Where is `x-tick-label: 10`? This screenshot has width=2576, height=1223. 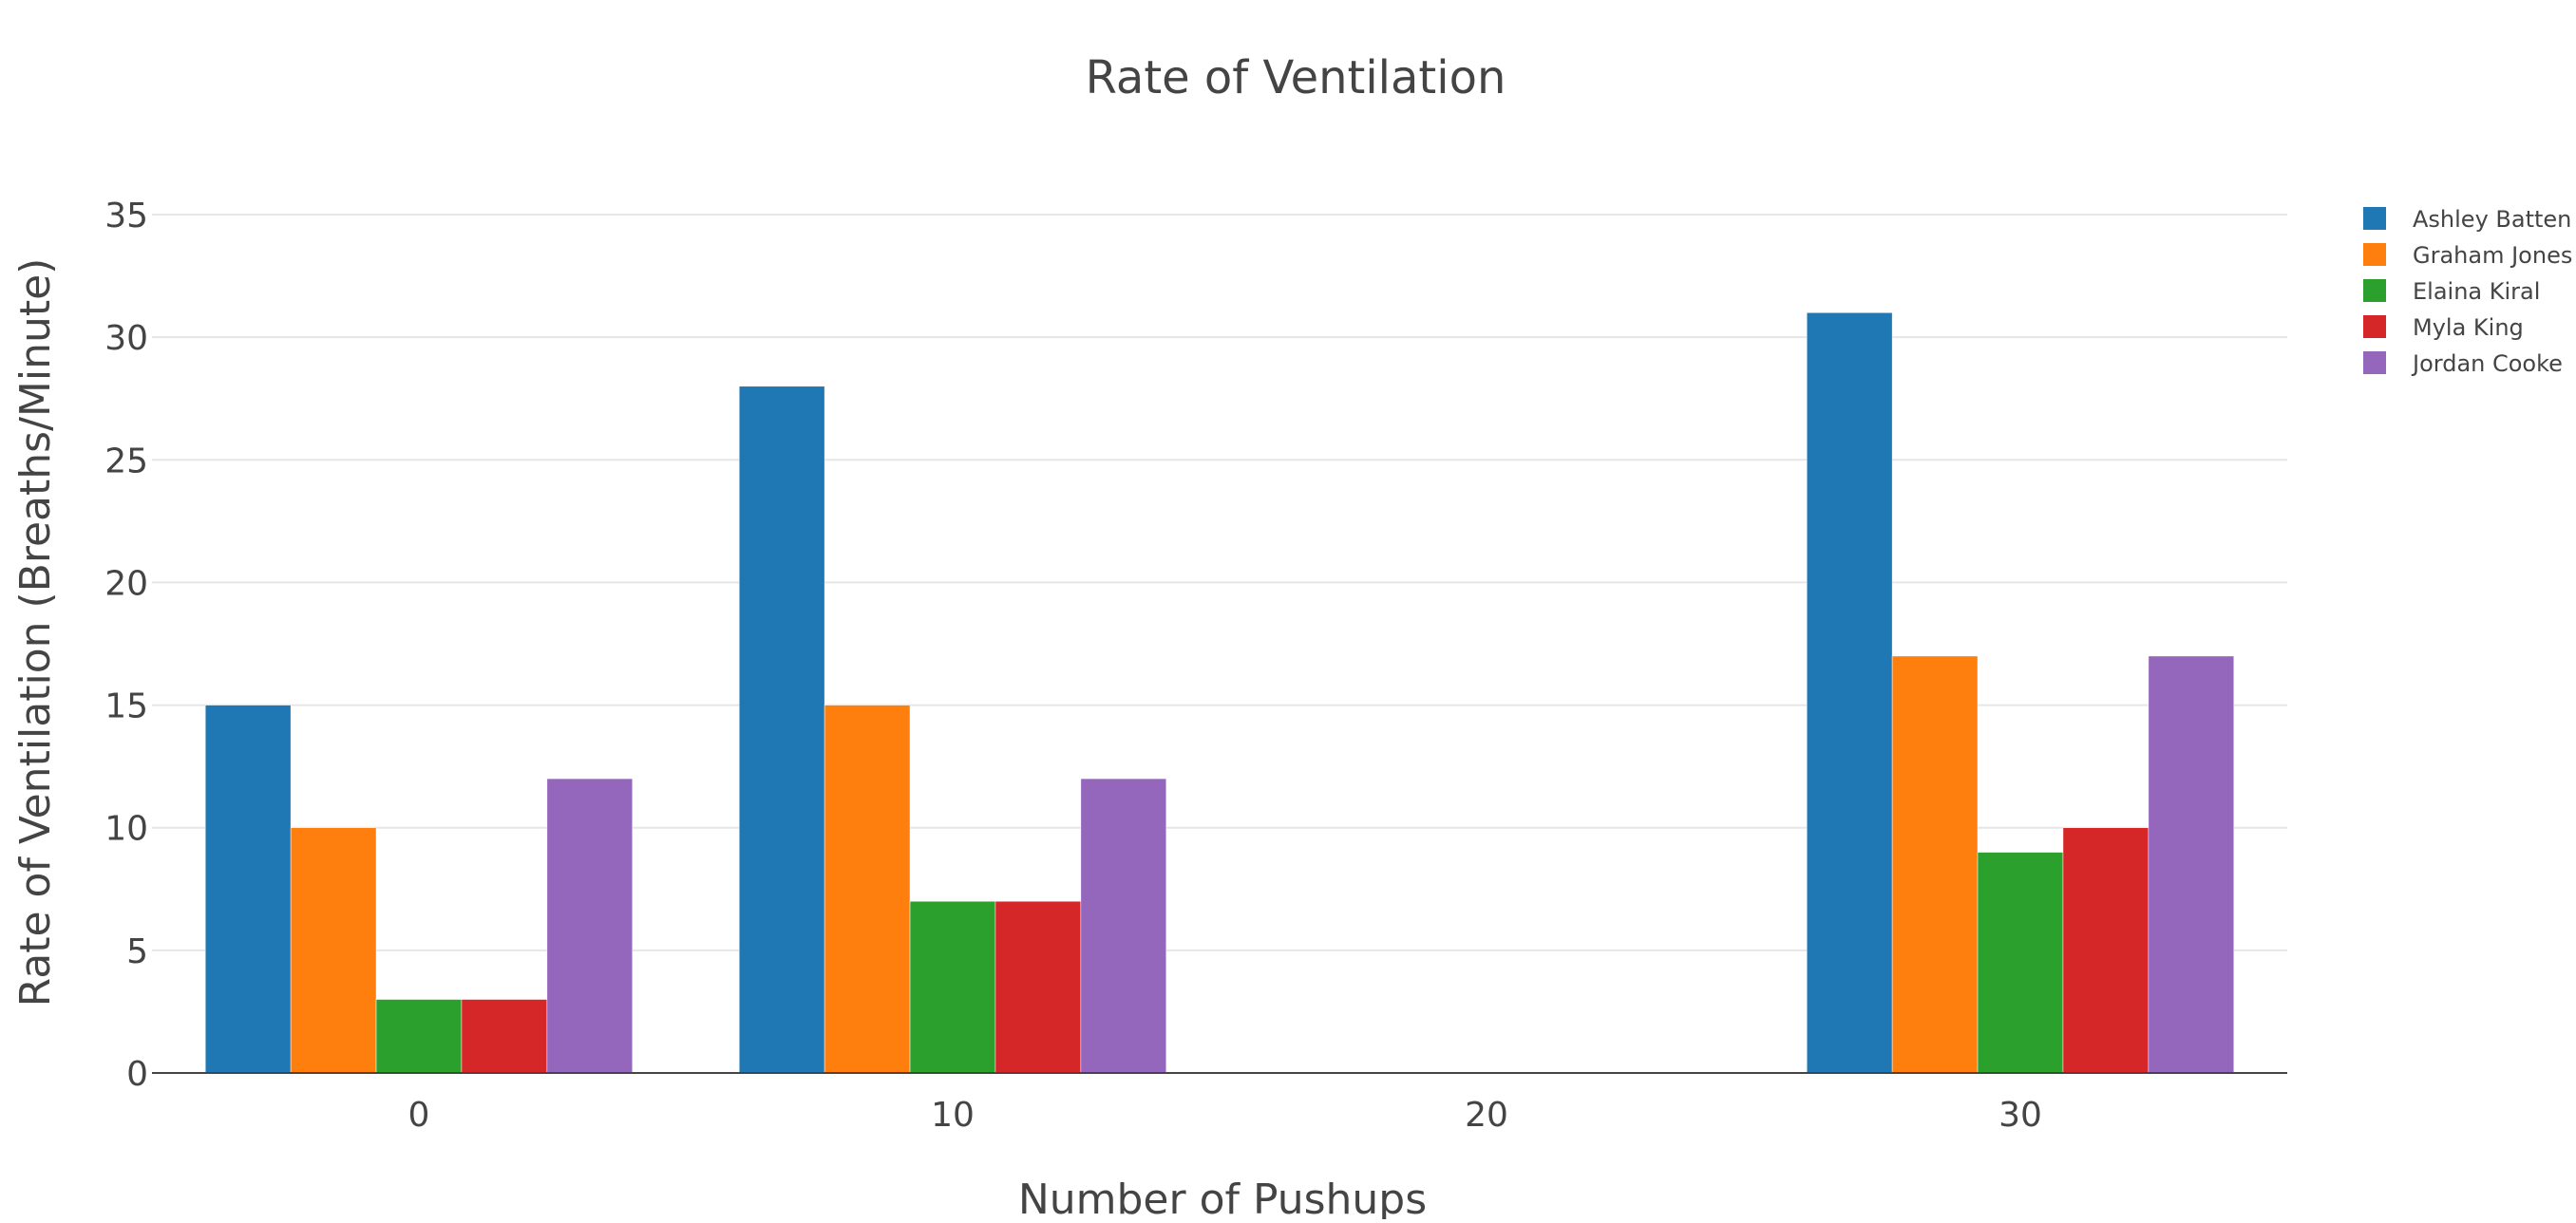
x-tick-label: 10 is located at coordinates (953, 1115).